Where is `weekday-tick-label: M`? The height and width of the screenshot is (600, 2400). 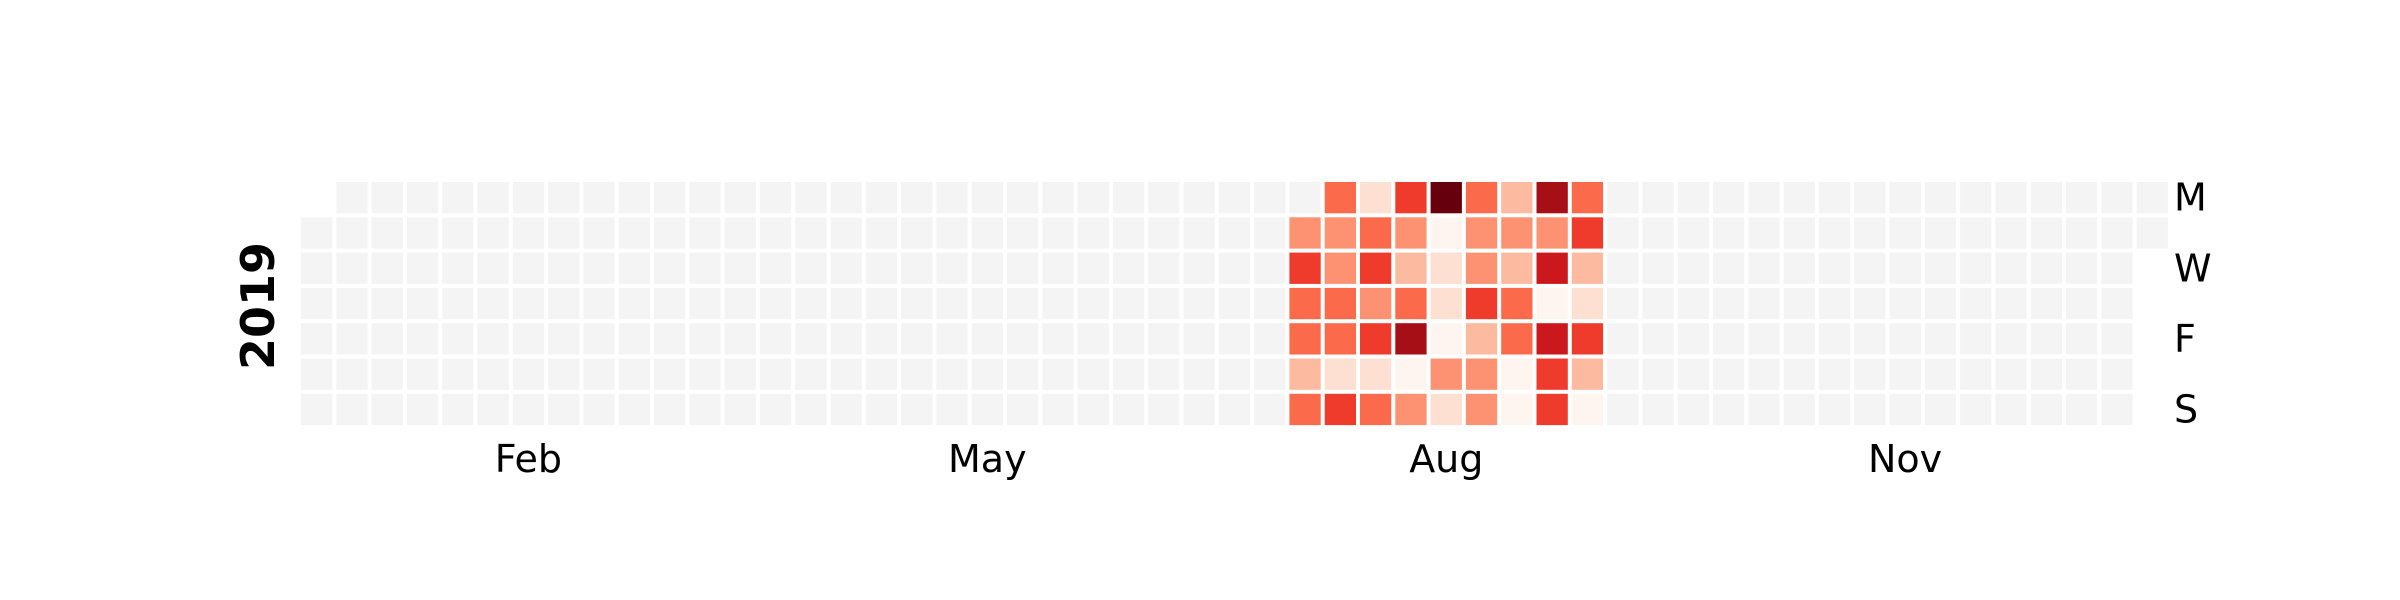 weekday-tick-label: M is located at coordinates (2190, 198).